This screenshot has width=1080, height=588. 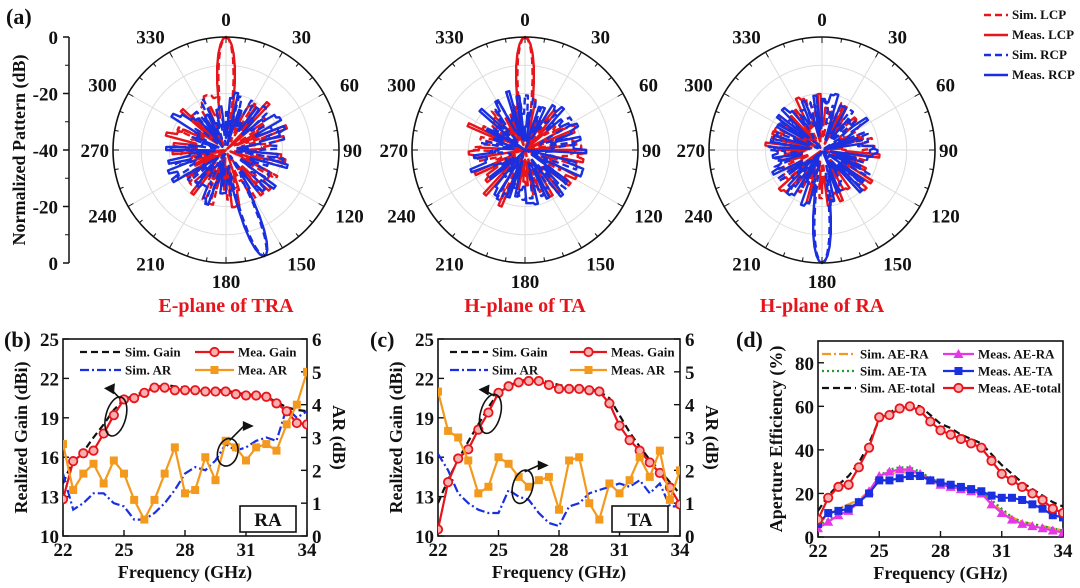 I want to click on polar-angle-label: 300, so click(x=102, y=86).